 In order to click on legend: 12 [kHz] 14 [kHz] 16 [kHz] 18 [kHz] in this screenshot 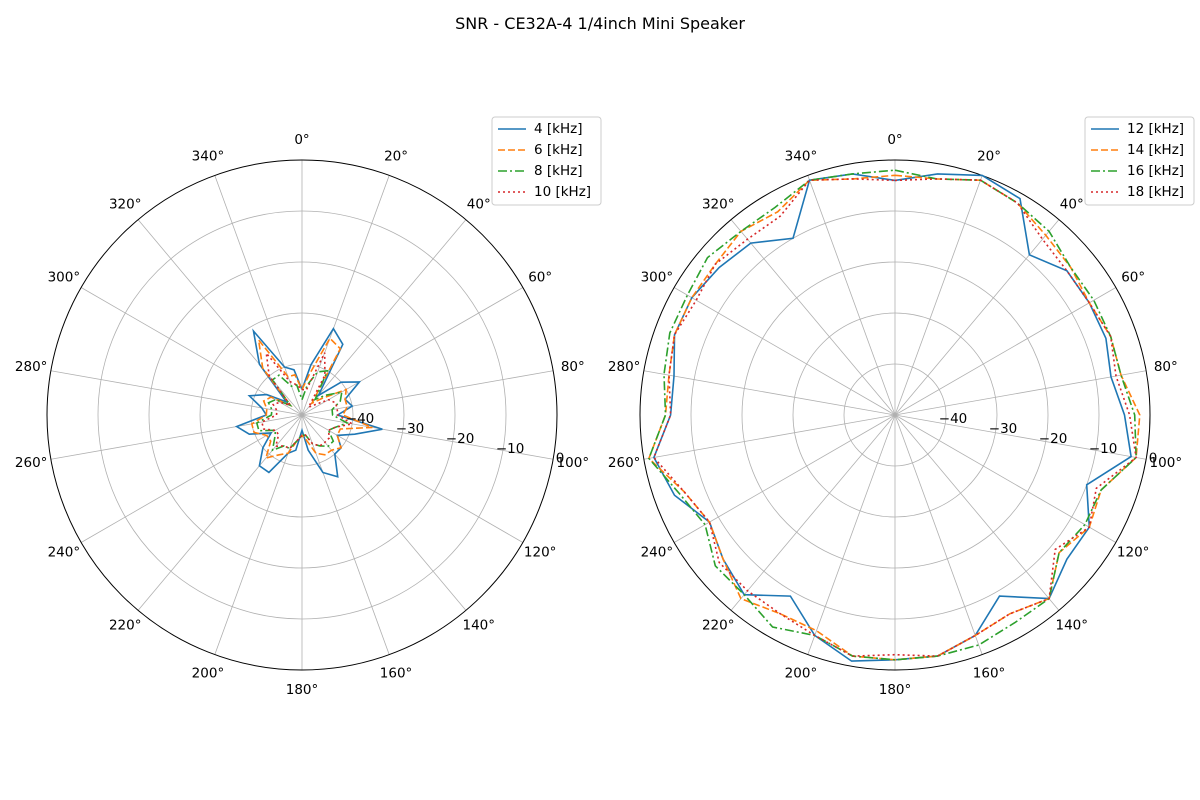, I will do `click(1139, 161)`.